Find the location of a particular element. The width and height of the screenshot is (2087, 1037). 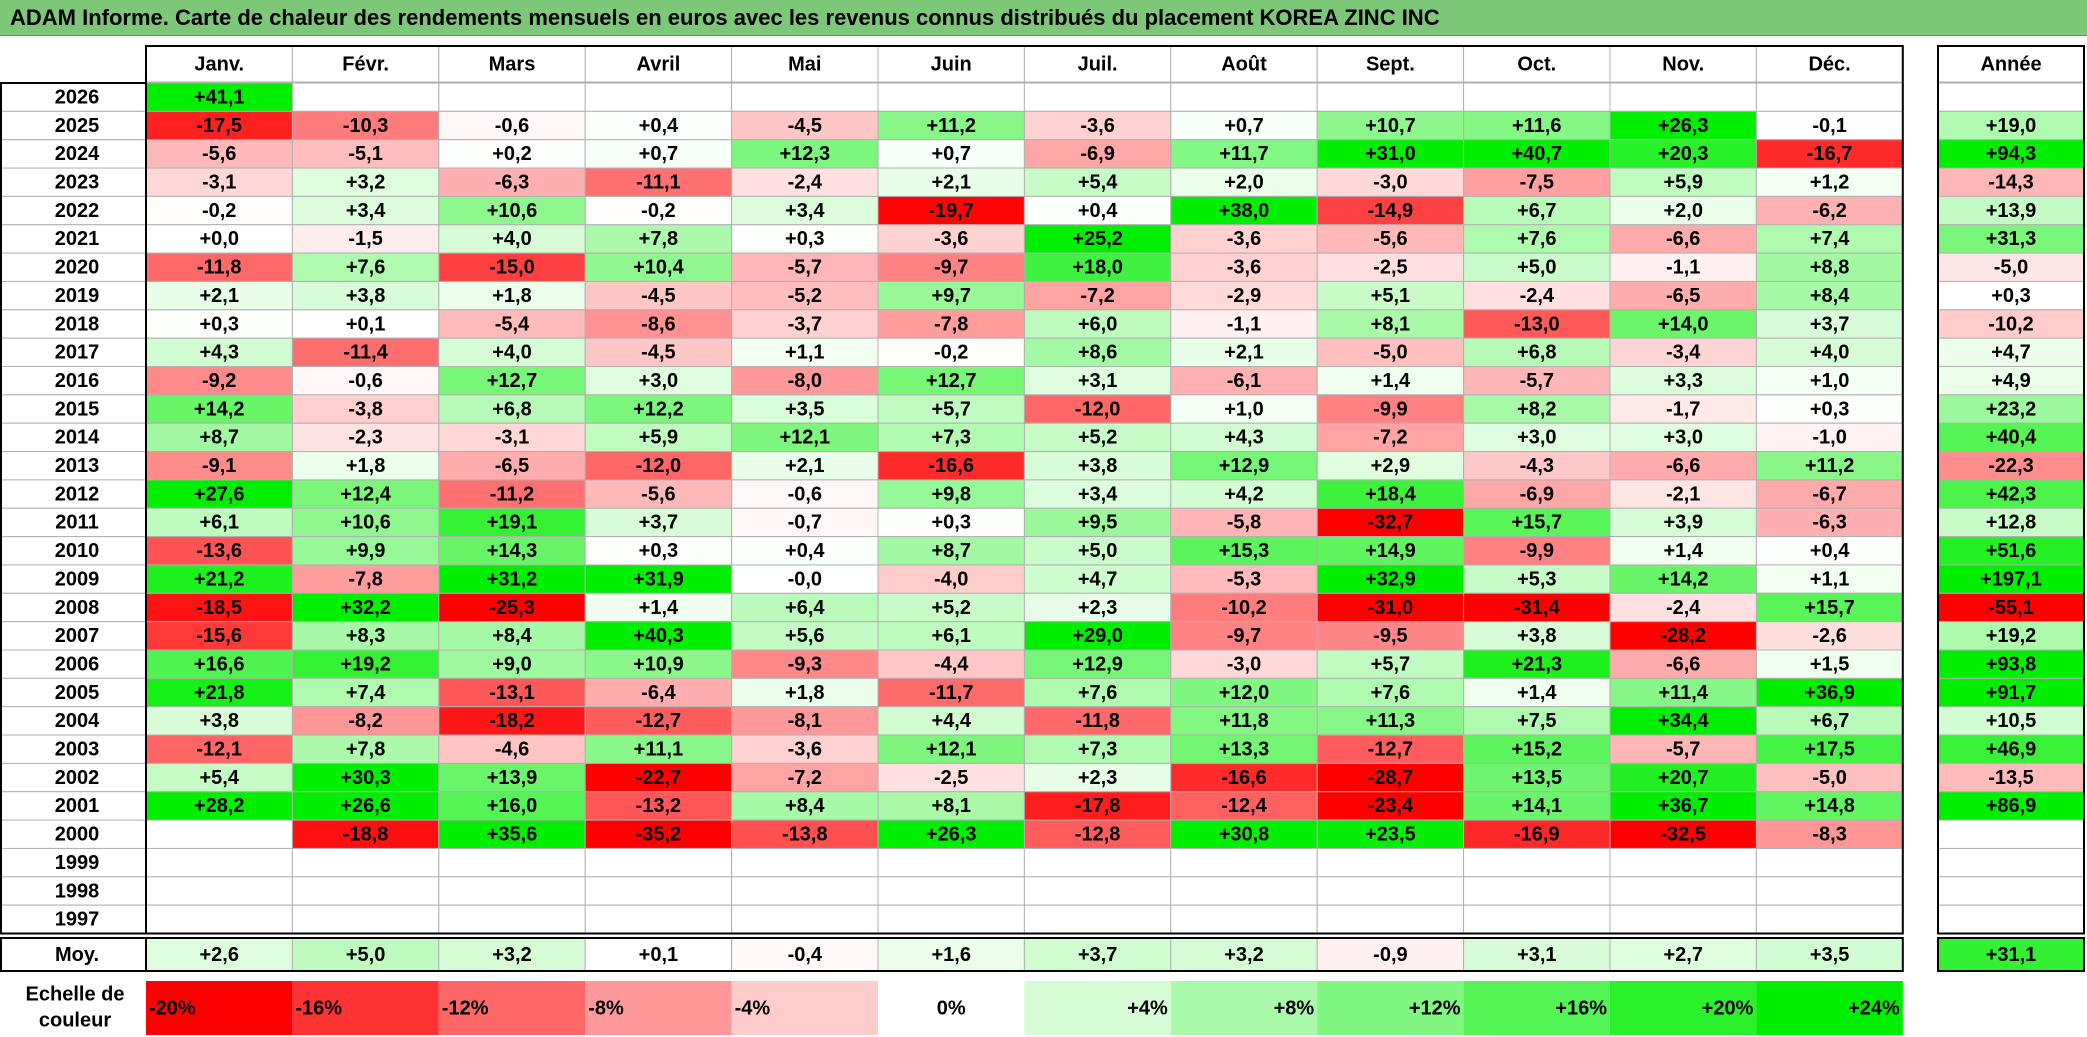

heatmap-cell-label: +12,9 is located at coordinates (1097, 664).